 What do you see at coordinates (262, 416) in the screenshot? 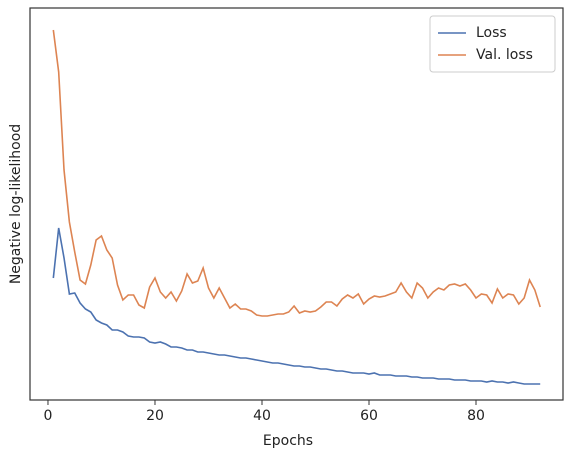
I see `x-tick-label: 40` at bounding box center [262, 416].